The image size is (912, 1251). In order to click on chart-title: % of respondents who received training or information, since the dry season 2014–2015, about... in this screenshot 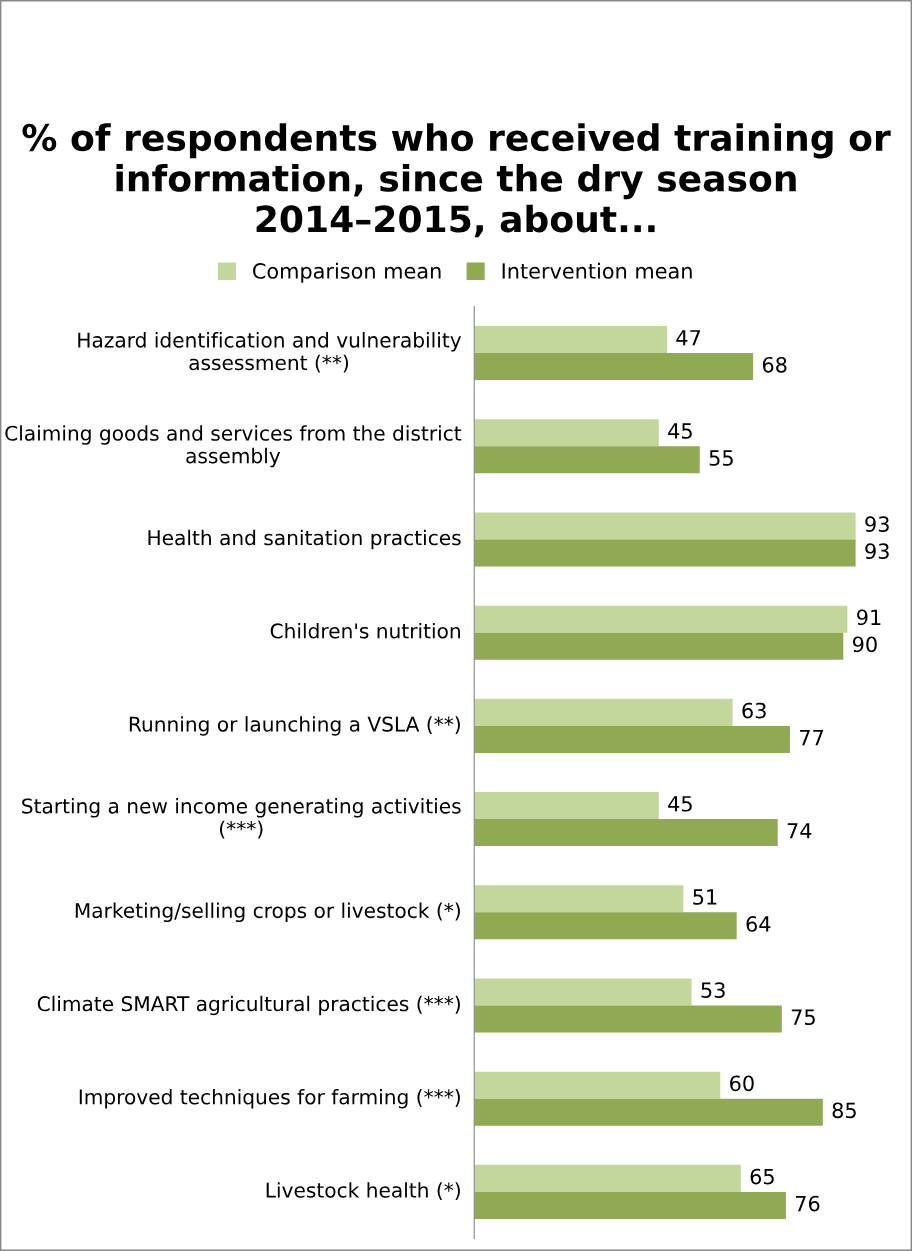, I will do `click(456, 180)`.